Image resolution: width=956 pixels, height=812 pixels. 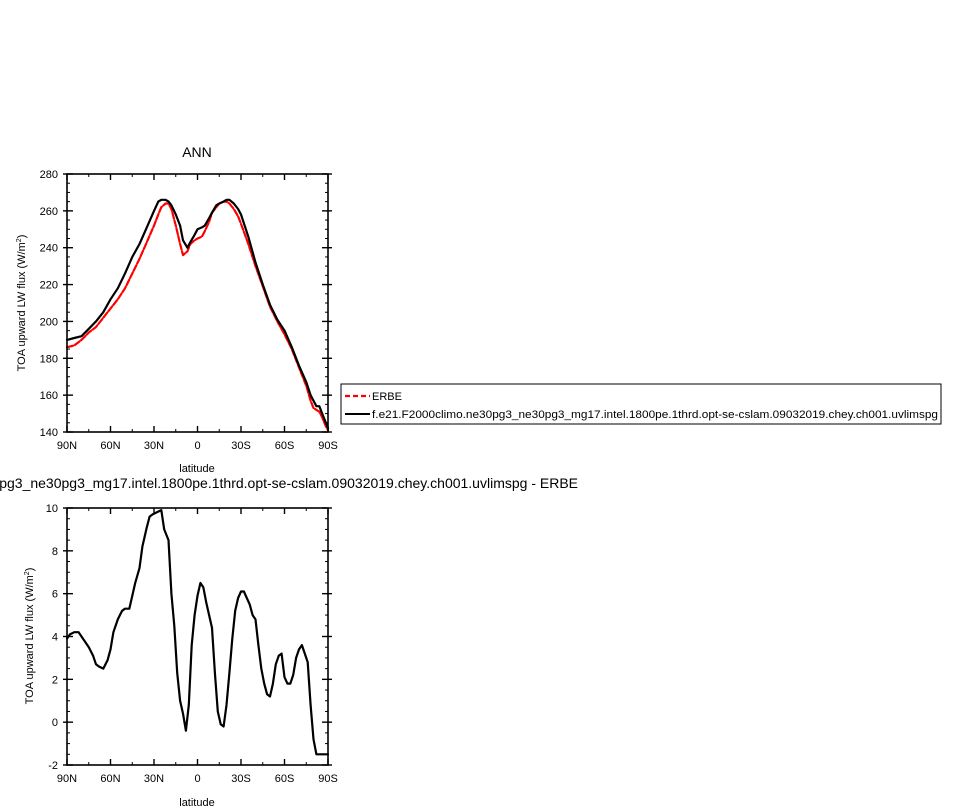 What do you see at coordinates (197, 446) in the screenshot?
I see `panel1-xtick-label: 0` at bounding box center [197, 446].